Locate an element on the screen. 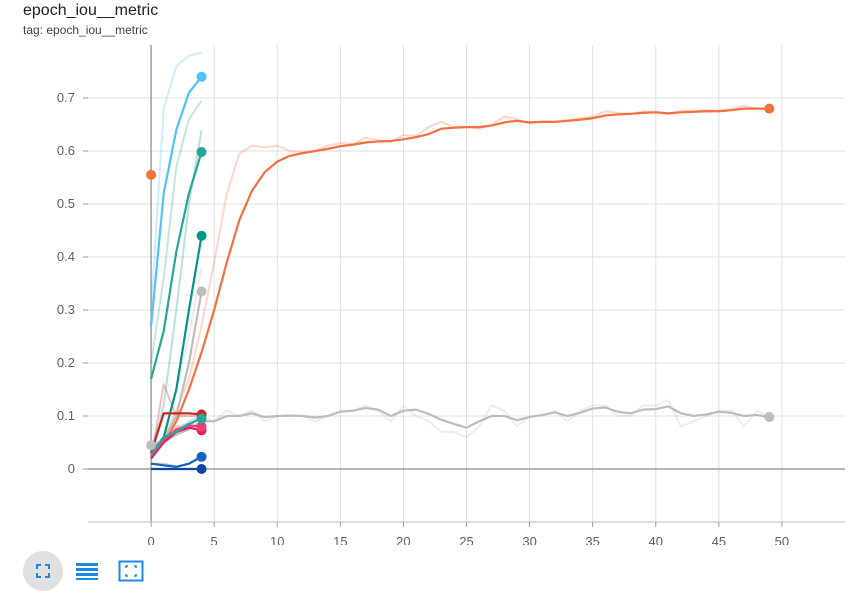 The image size is (862, 601). series-10-smoothed-line is located at coordinates (176, 437).